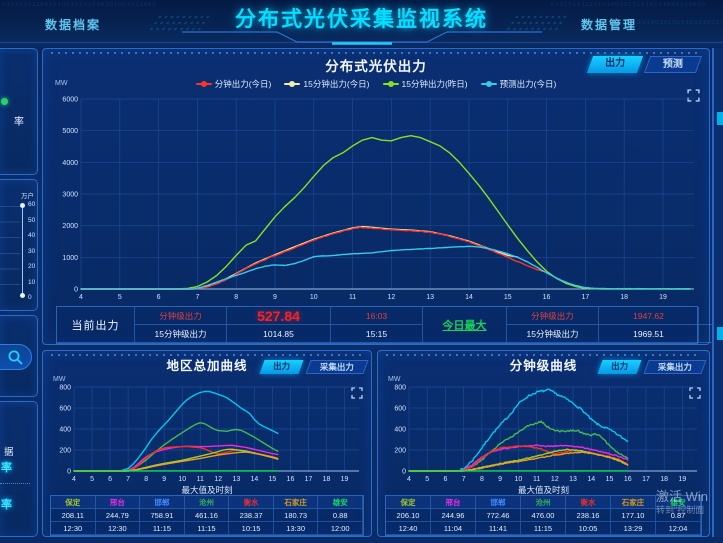 The width and height of the screenshot is (723, 543). What do you see at coordinates (27, 196) in the screenshot?
I see `gauge-unit-label: 万户` at bounding box center [27, 196].